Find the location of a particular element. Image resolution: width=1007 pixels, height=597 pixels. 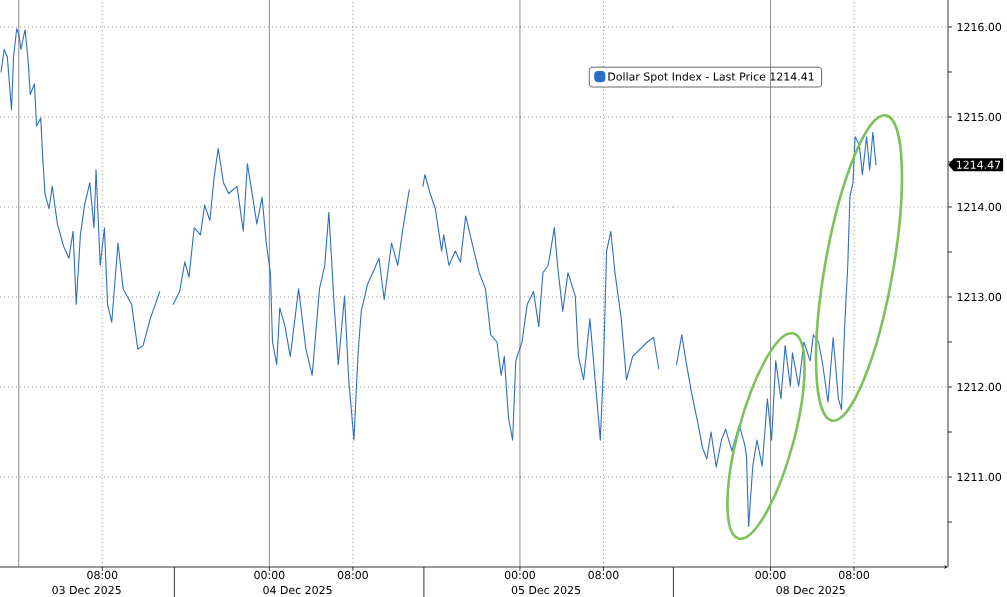

x2-tick-label: 03 Dec 2025 is located at coordinates (86, 590).